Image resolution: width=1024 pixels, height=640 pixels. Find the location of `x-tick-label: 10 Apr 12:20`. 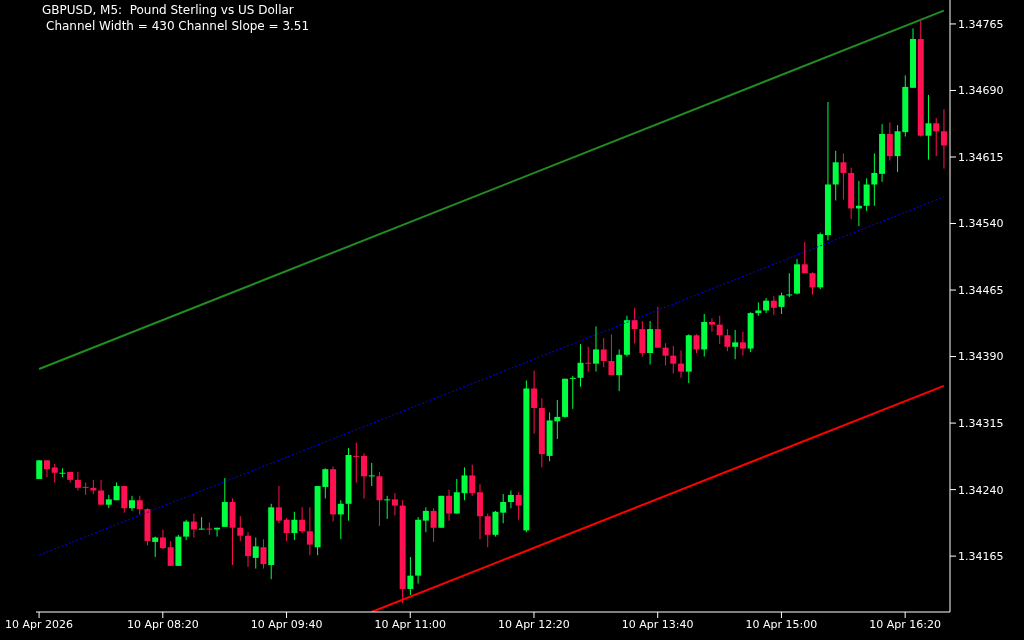

x-tick-label: 10 Apr 12:20 is located at coordinates (534, 624).